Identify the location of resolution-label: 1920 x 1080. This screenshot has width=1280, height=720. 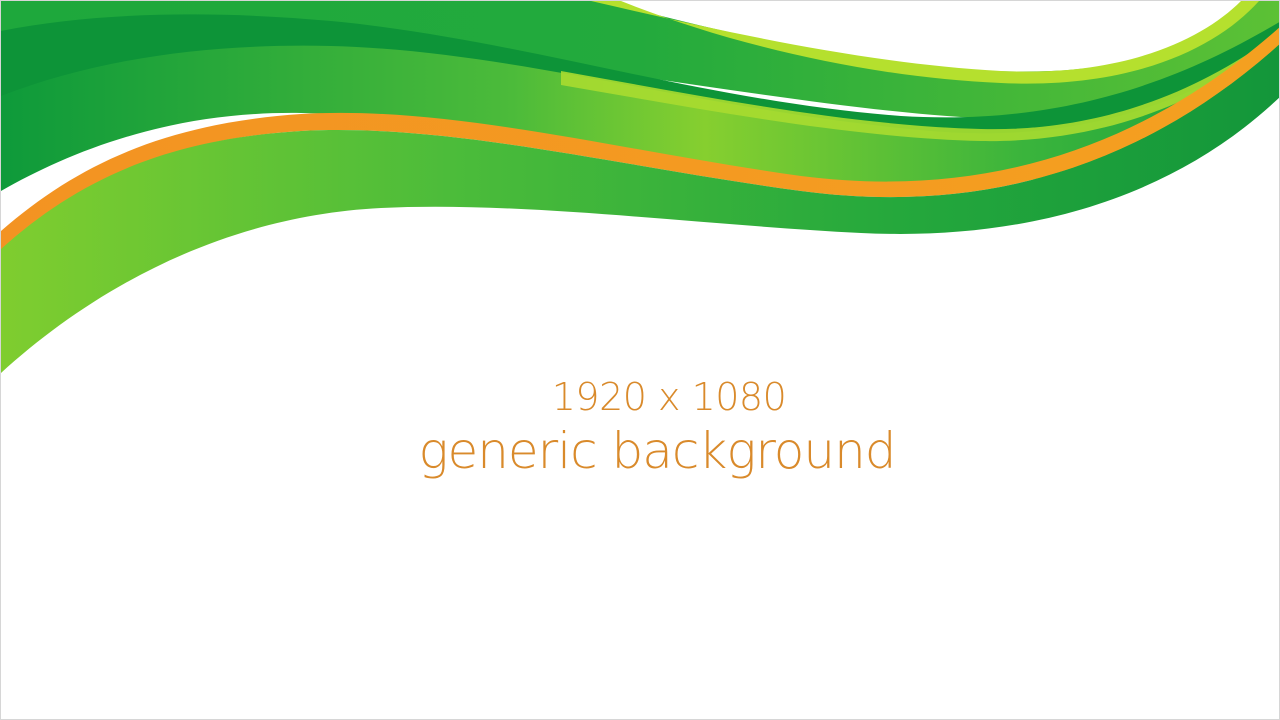
(669, 397).